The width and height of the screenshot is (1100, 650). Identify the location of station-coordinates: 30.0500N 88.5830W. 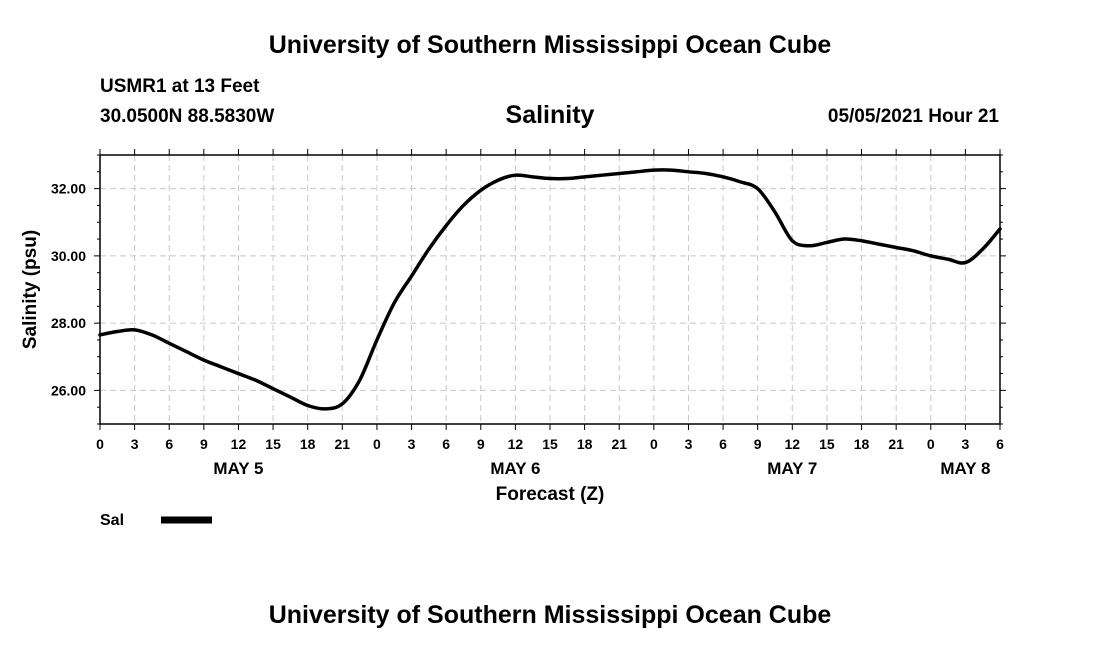
(187, 116).